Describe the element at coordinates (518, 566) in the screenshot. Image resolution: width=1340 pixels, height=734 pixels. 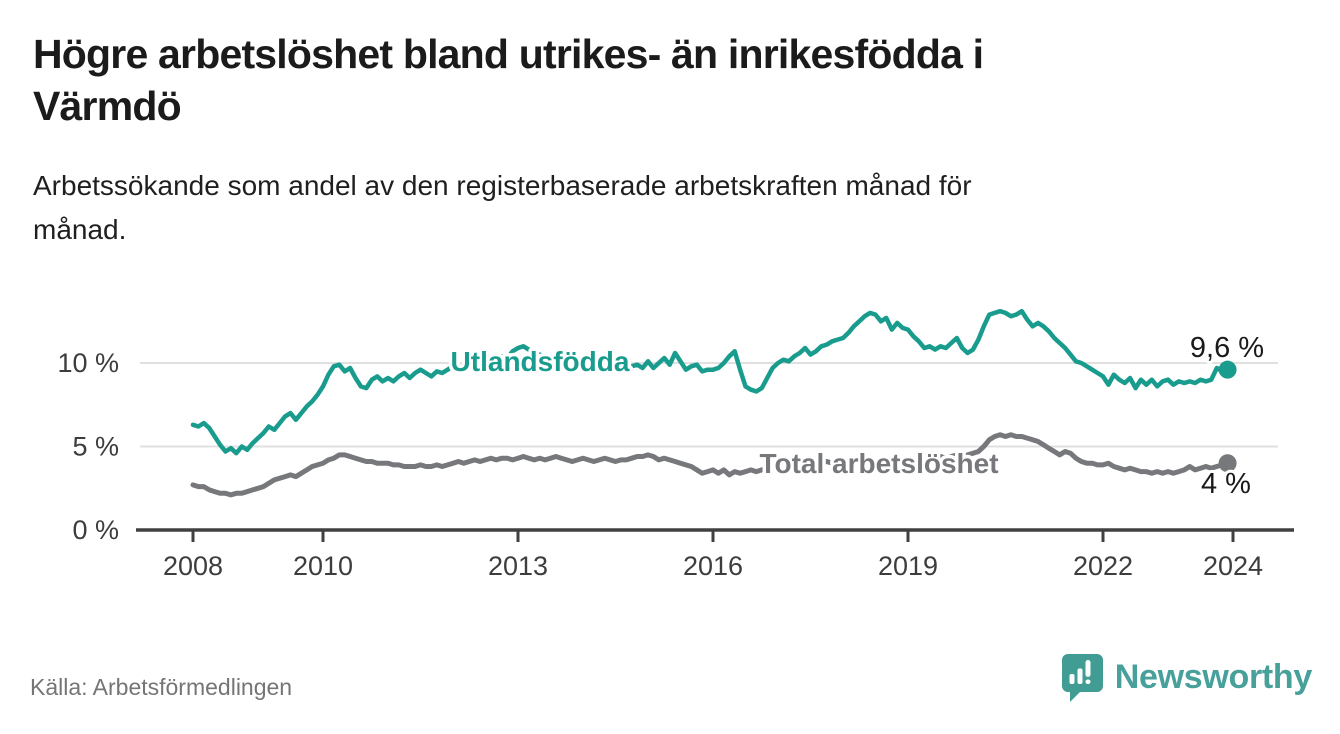
I see `x-axis-label-2013: 2013` at that location.